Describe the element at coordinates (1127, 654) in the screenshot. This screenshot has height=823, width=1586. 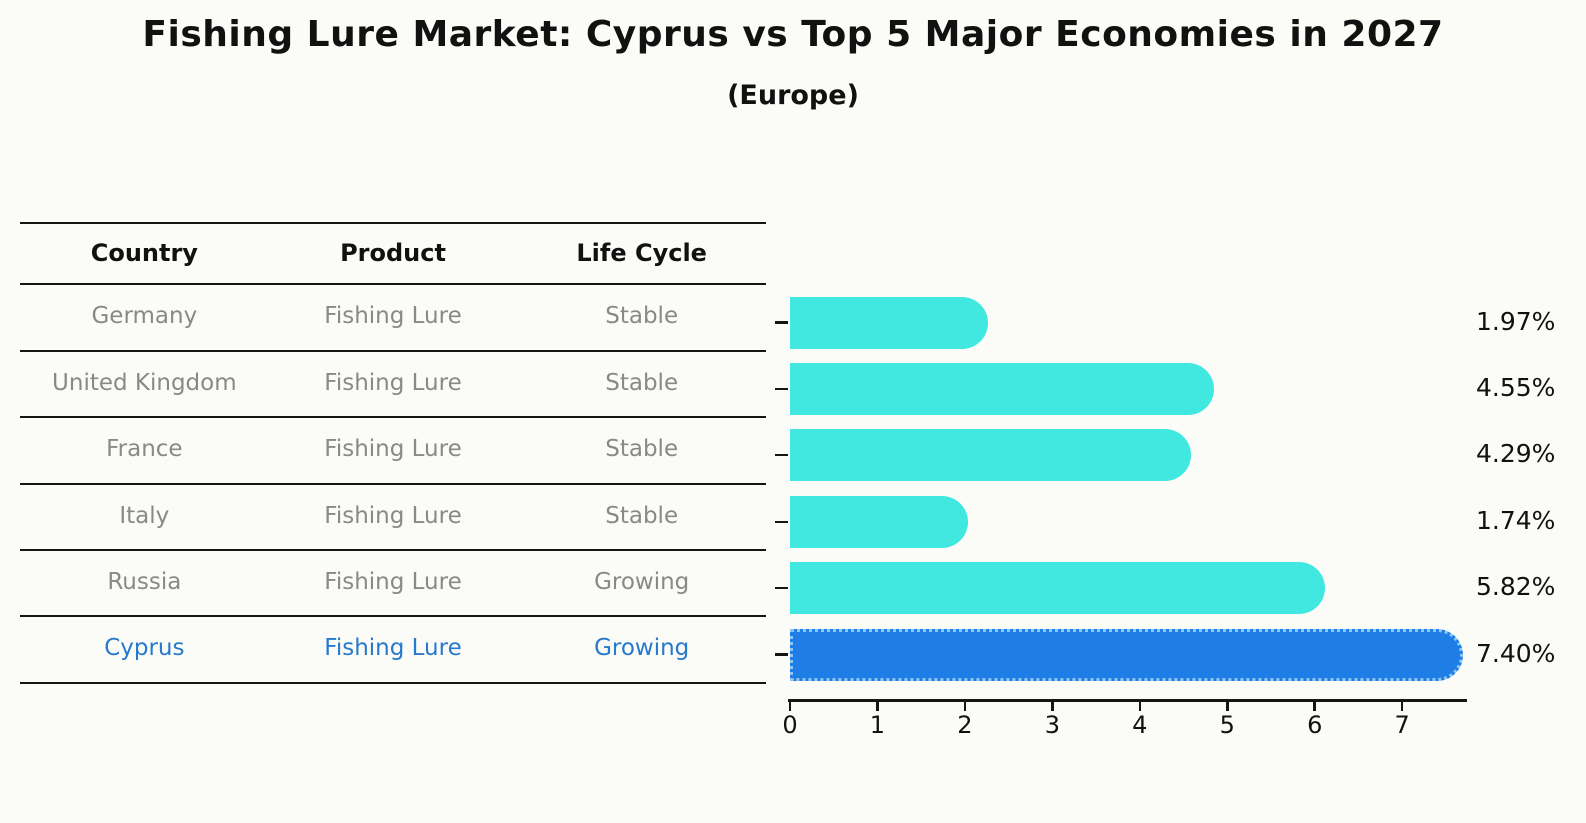
I see `bar-cyprus` at that location.